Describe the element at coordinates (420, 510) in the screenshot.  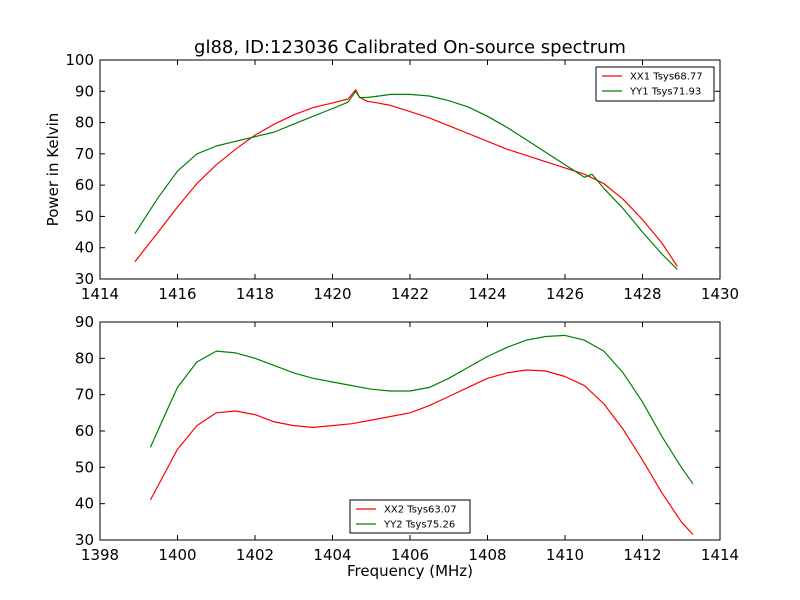
I see `legend-label: XX2 Tsys63.07` at that location.